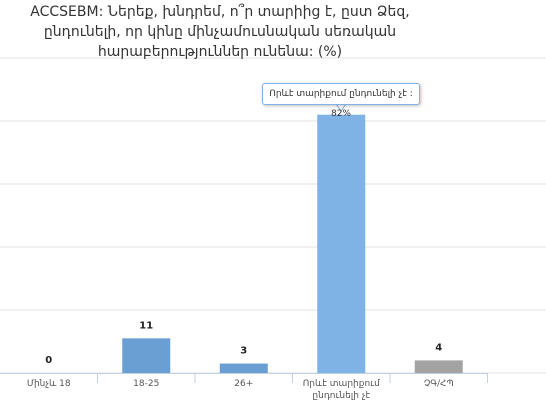 The image size is (546, 402). Describe the element at coordinates (438, 384) in the screenshot. I see `x-tick-label: ՉԳ/ՀՊ` at that location.